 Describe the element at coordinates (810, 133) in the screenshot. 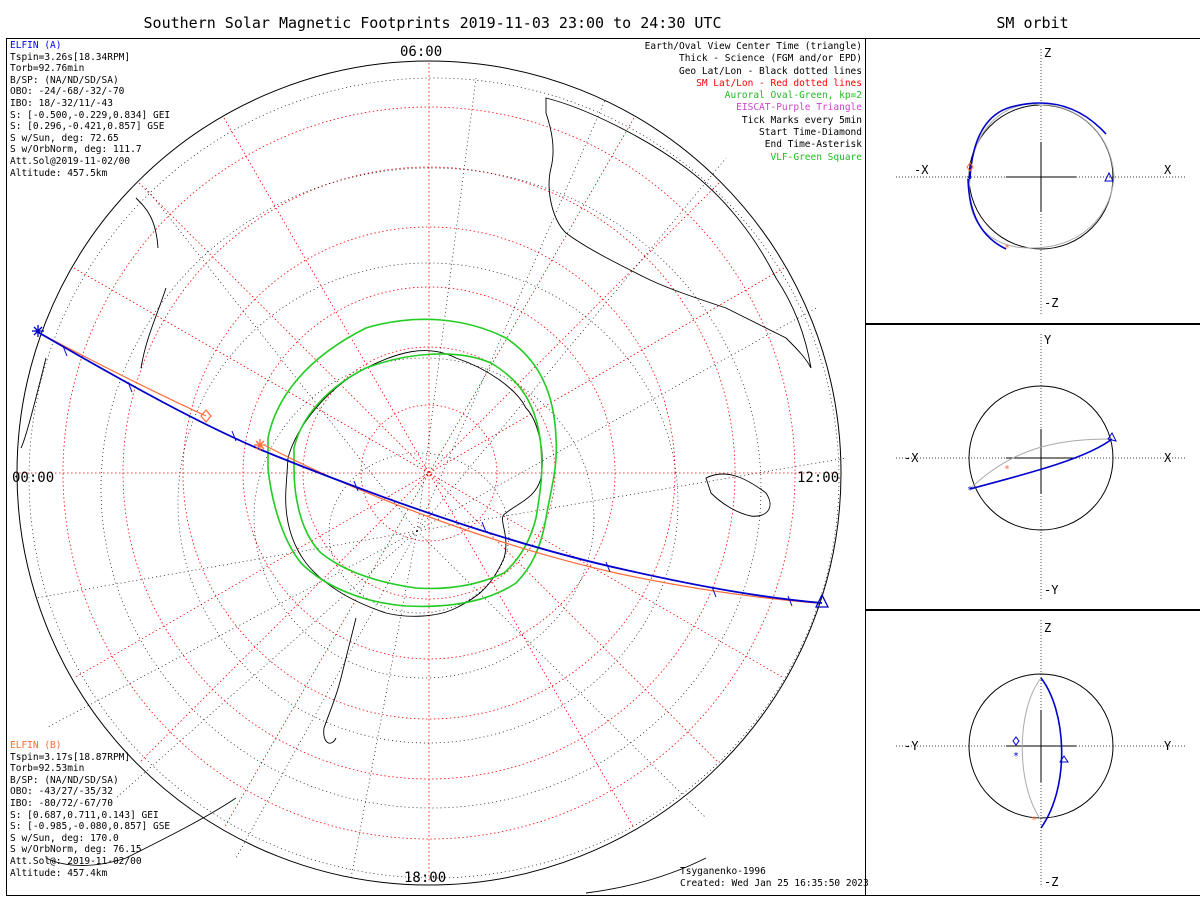

I see `legend-item-7: Start Time-Diamond` at that location.